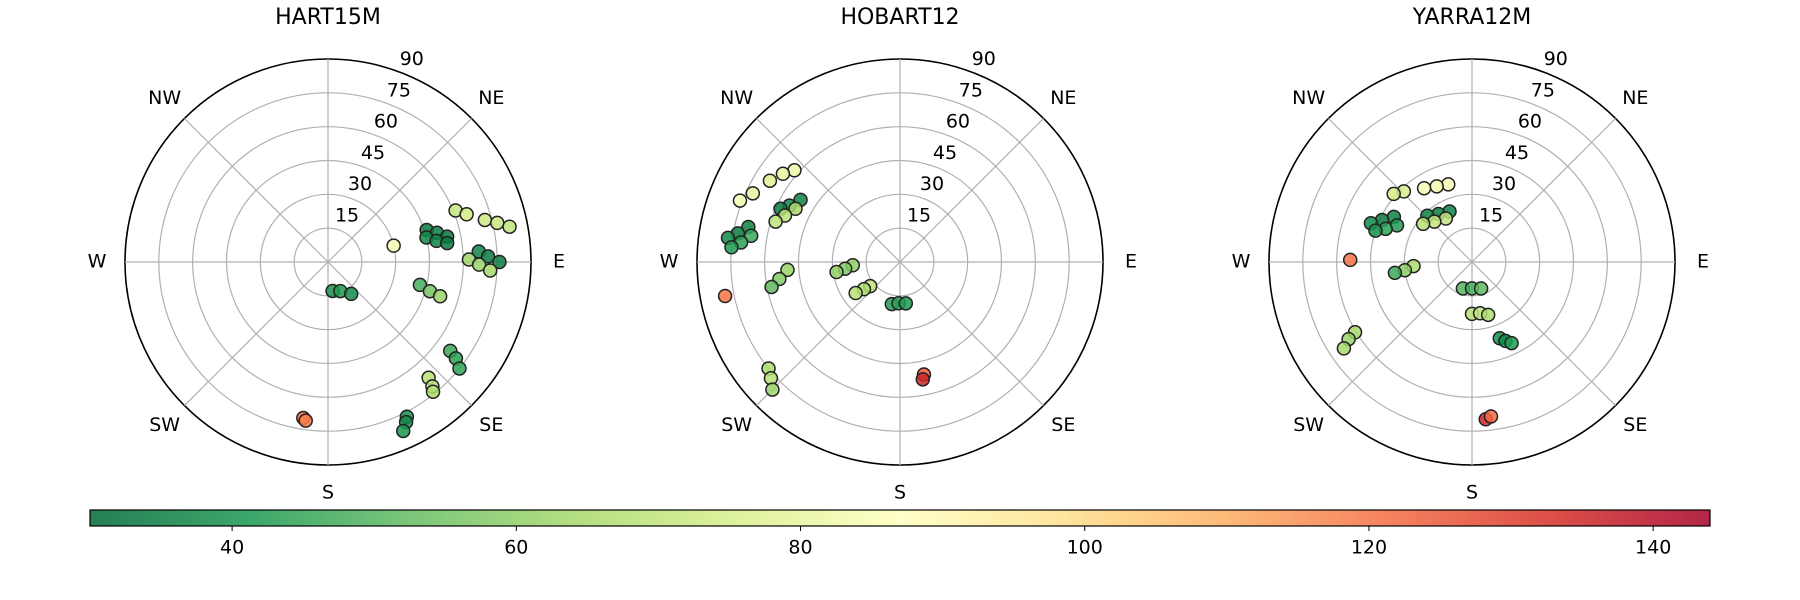 The width and height of the screenshot is (1800, 600). Describe the element at coordinates (1472, 17) in the screenshot. I see `subplot-title: YARRA12M` at that location.